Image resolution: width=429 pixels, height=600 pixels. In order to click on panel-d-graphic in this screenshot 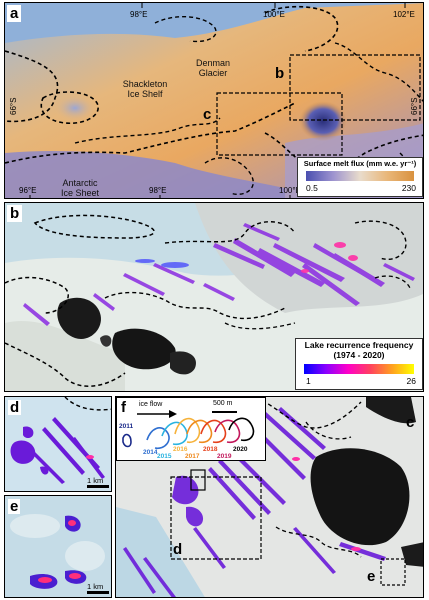, I will do `click(58, 444)`.